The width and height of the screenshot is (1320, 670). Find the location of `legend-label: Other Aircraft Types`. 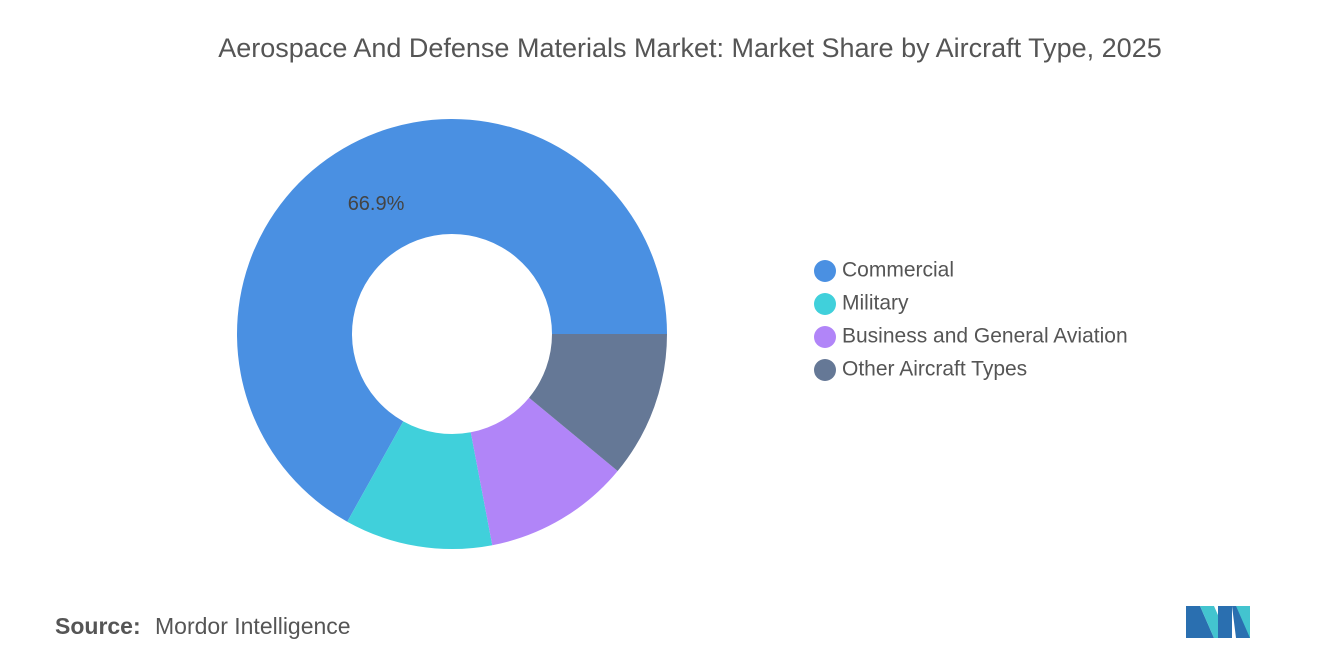

legend-label: Other Aircraft Types is located at coordinates (934, 369).